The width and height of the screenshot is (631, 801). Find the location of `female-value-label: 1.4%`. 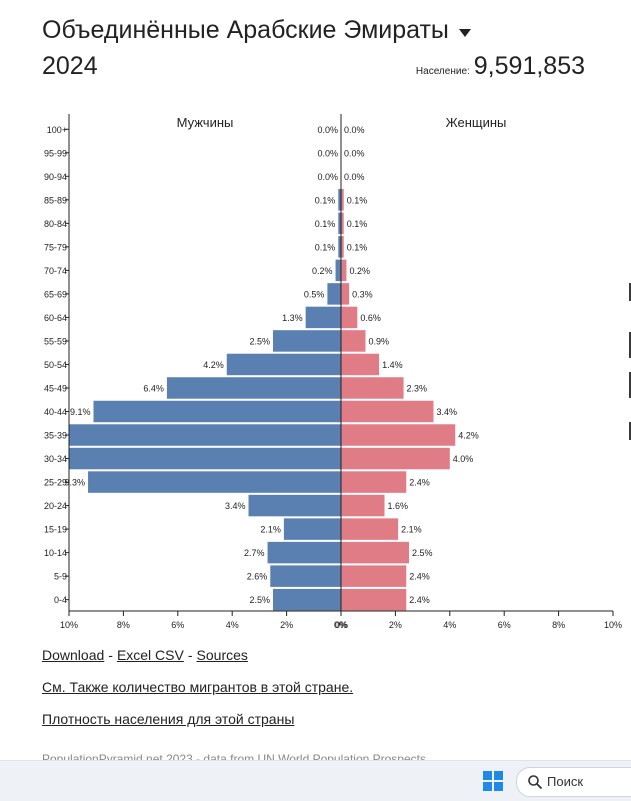

female-value-label: 1.4% is located at coordinates (392, 365).